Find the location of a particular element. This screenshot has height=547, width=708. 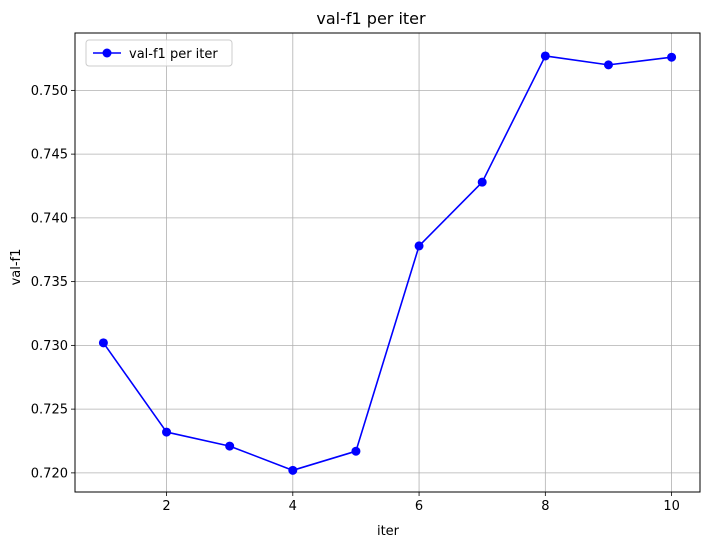

legend-label: val-f1 per iter is located at coordinates (173, 54).